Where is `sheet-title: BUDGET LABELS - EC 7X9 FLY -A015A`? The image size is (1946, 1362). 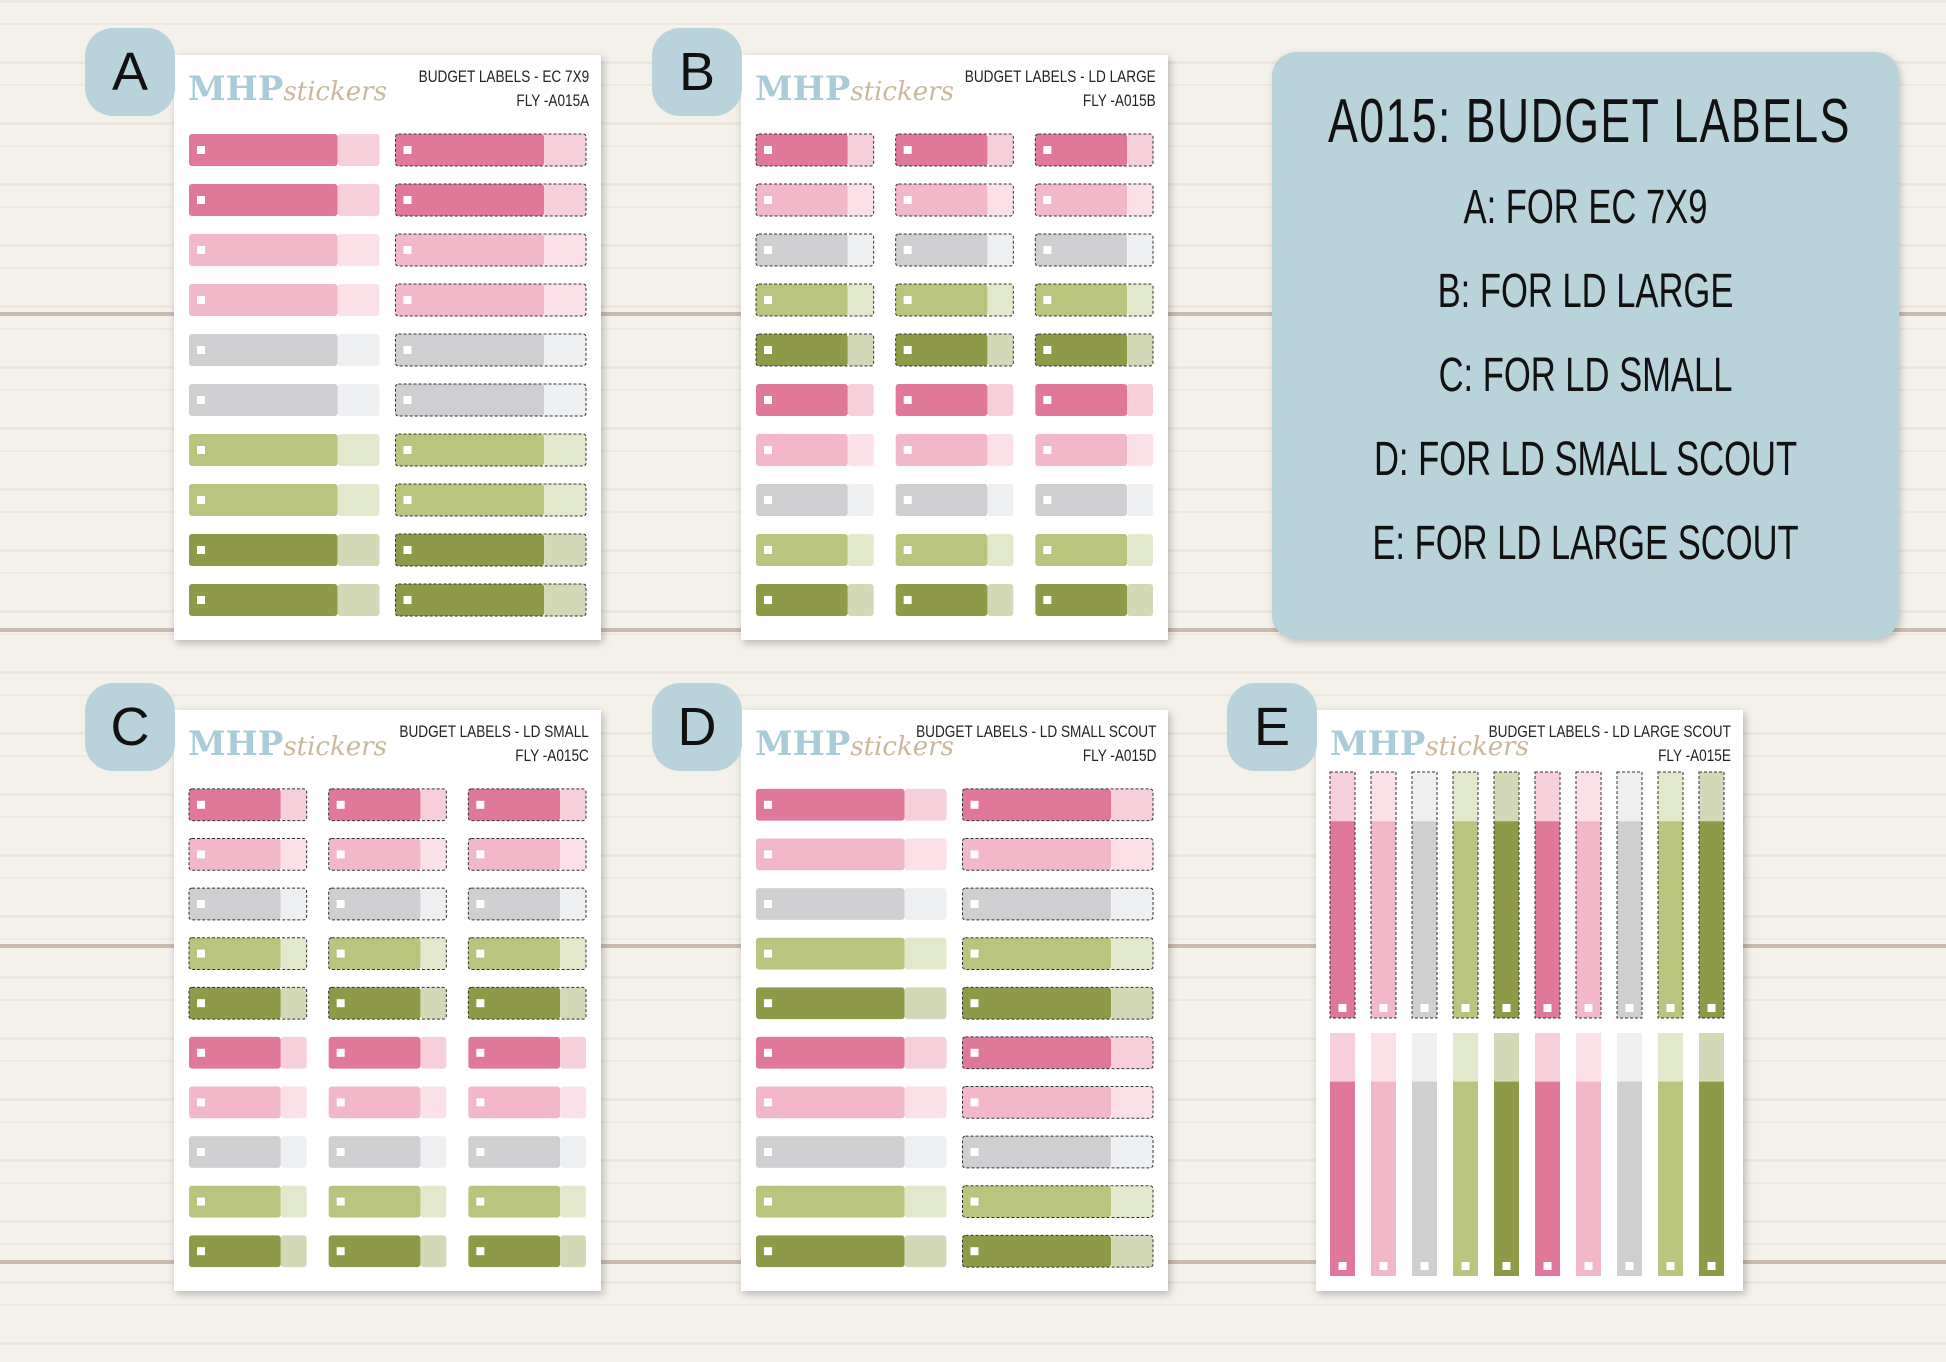 sheet-title: BUDGET LABELS - EC 7X9 FLY -A015A is located at coordinates (503, 89).